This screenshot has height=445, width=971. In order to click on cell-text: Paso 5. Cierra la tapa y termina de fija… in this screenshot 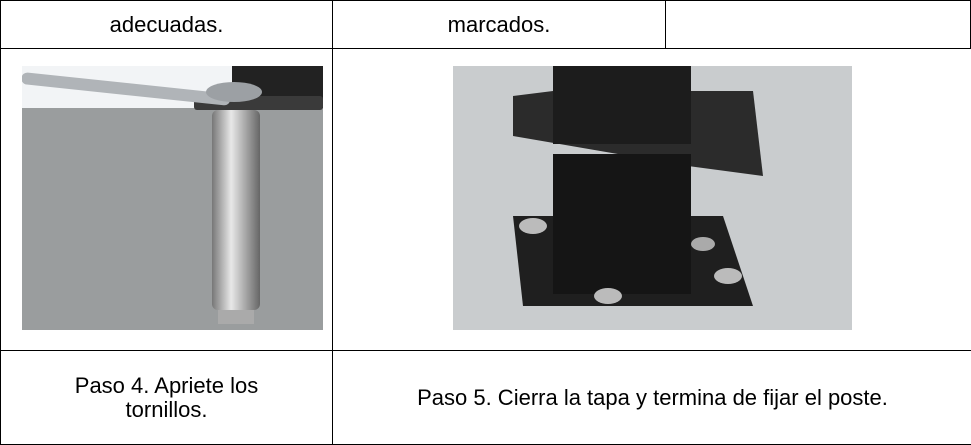, I will do `click(652, 397)`.